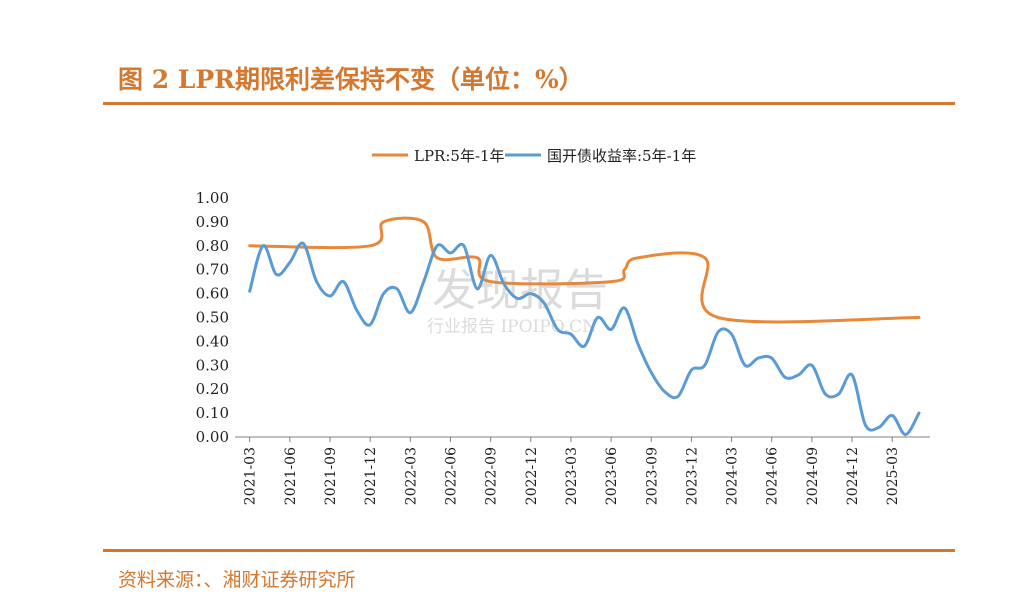 This screenshot has width=1029, height=598. Describe the element at coordinates (212, 341) in the screenshot. I see `y-tick-label: 0.40` at that location.